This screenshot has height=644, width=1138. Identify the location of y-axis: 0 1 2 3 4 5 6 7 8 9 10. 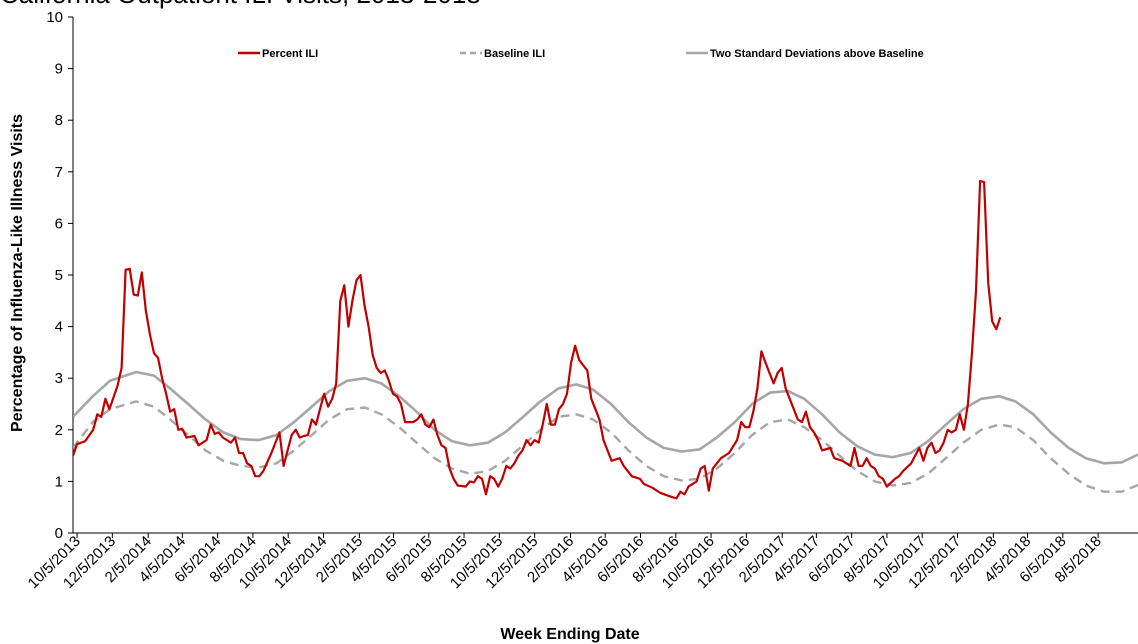
(60, 275).